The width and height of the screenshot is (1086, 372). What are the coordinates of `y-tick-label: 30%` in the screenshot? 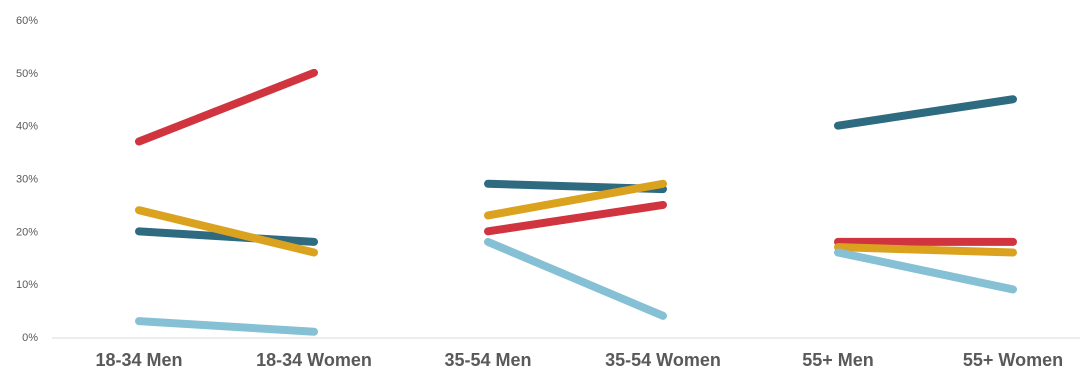 It's located at (27, 180).